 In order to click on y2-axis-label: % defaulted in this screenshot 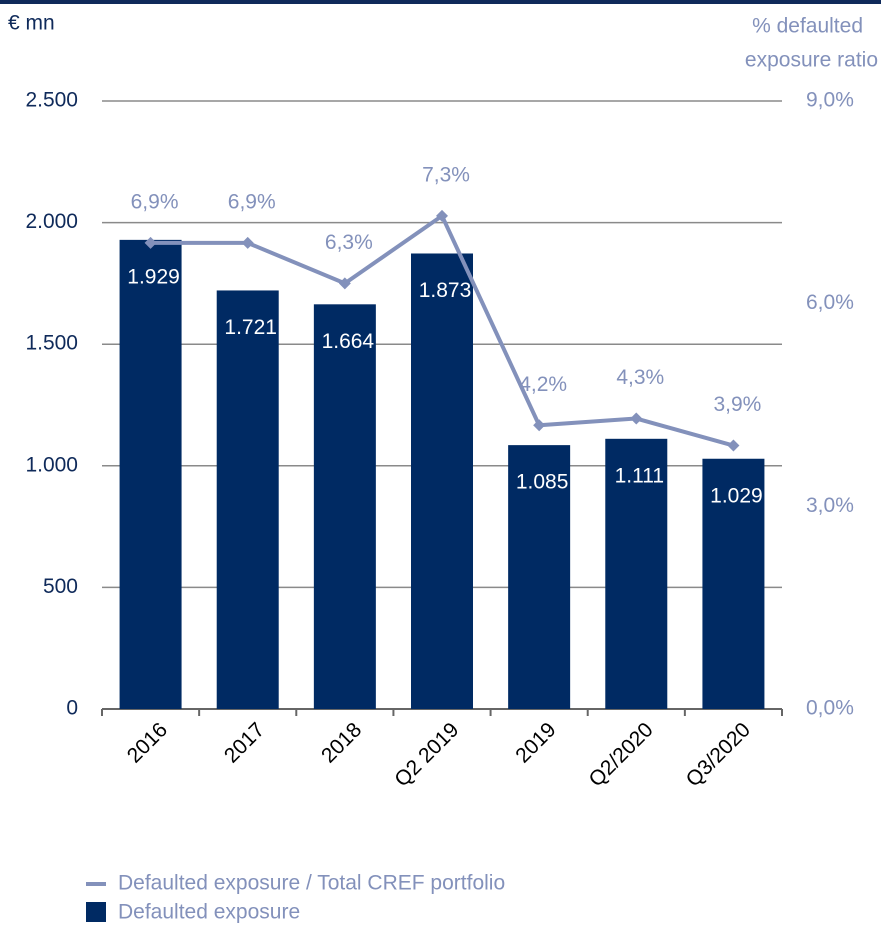, I will do `click(807, 26)`.